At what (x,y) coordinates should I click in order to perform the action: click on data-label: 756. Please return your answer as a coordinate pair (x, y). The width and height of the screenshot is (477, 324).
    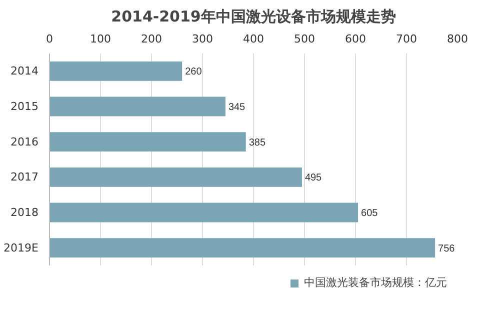
    Looking at the image, I should click on (447, 248).